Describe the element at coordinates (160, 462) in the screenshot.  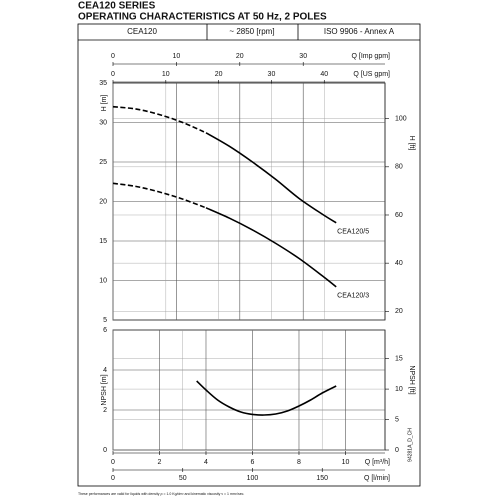
I see `x-tick-label: 2` at that location.